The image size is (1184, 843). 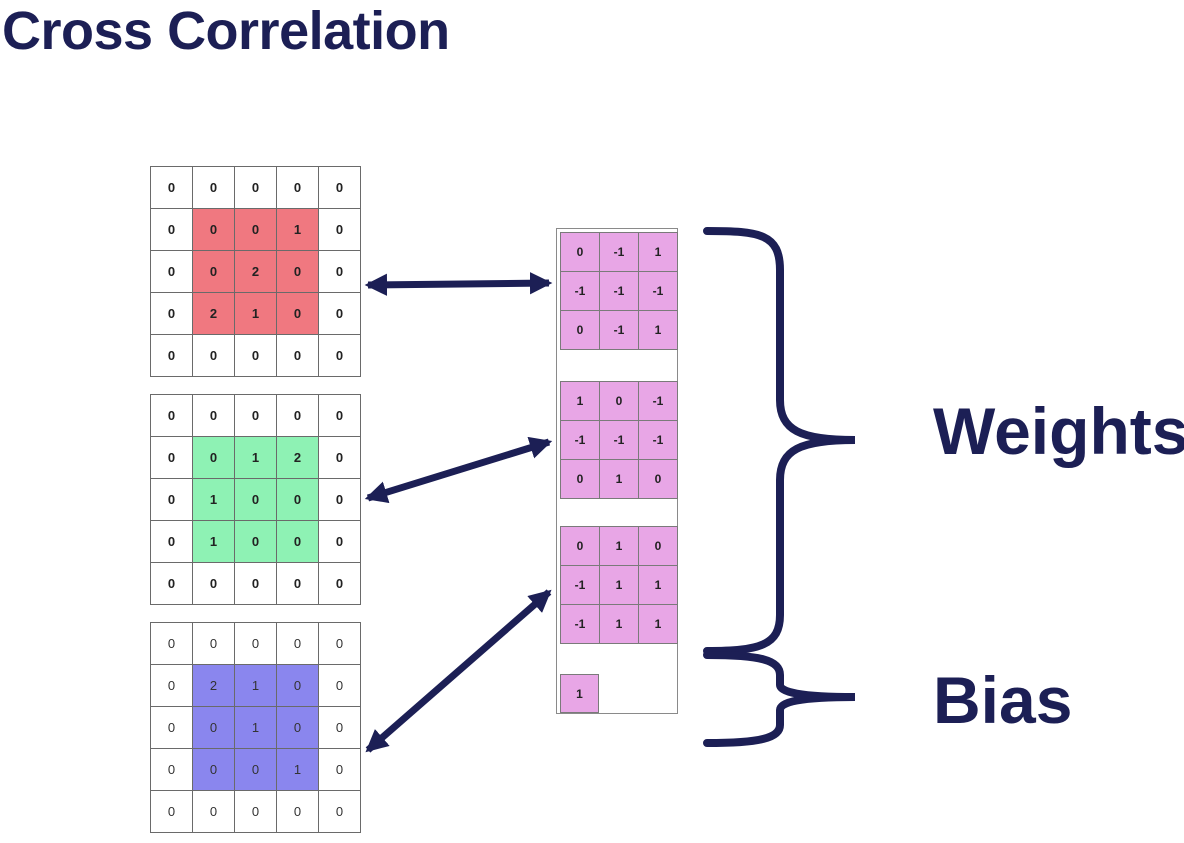 I want to click on bias-brace, so click(x=779, y=699).